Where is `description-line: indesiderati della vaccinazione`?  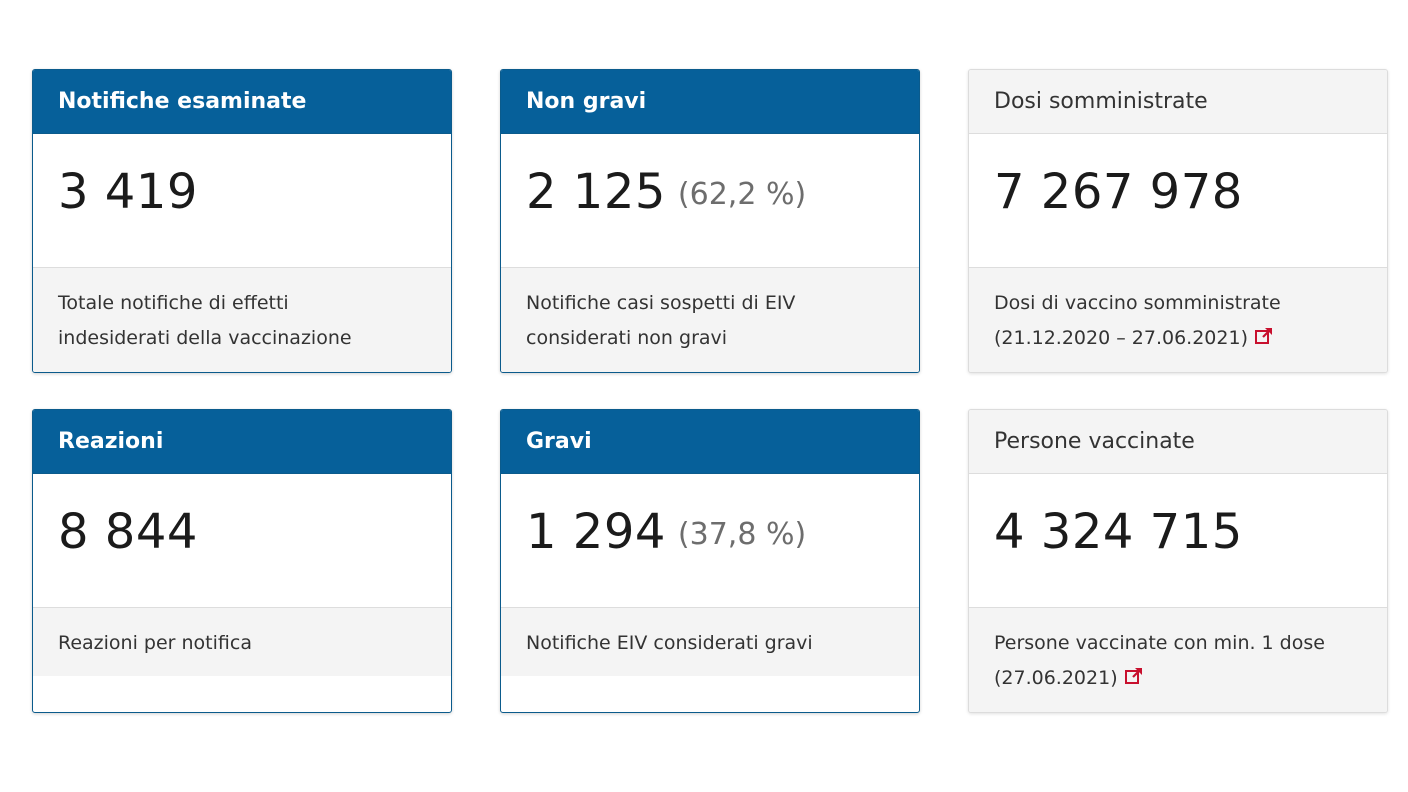
description-line: indesiderati della vaccinazione is located at coordinates (205, 338).